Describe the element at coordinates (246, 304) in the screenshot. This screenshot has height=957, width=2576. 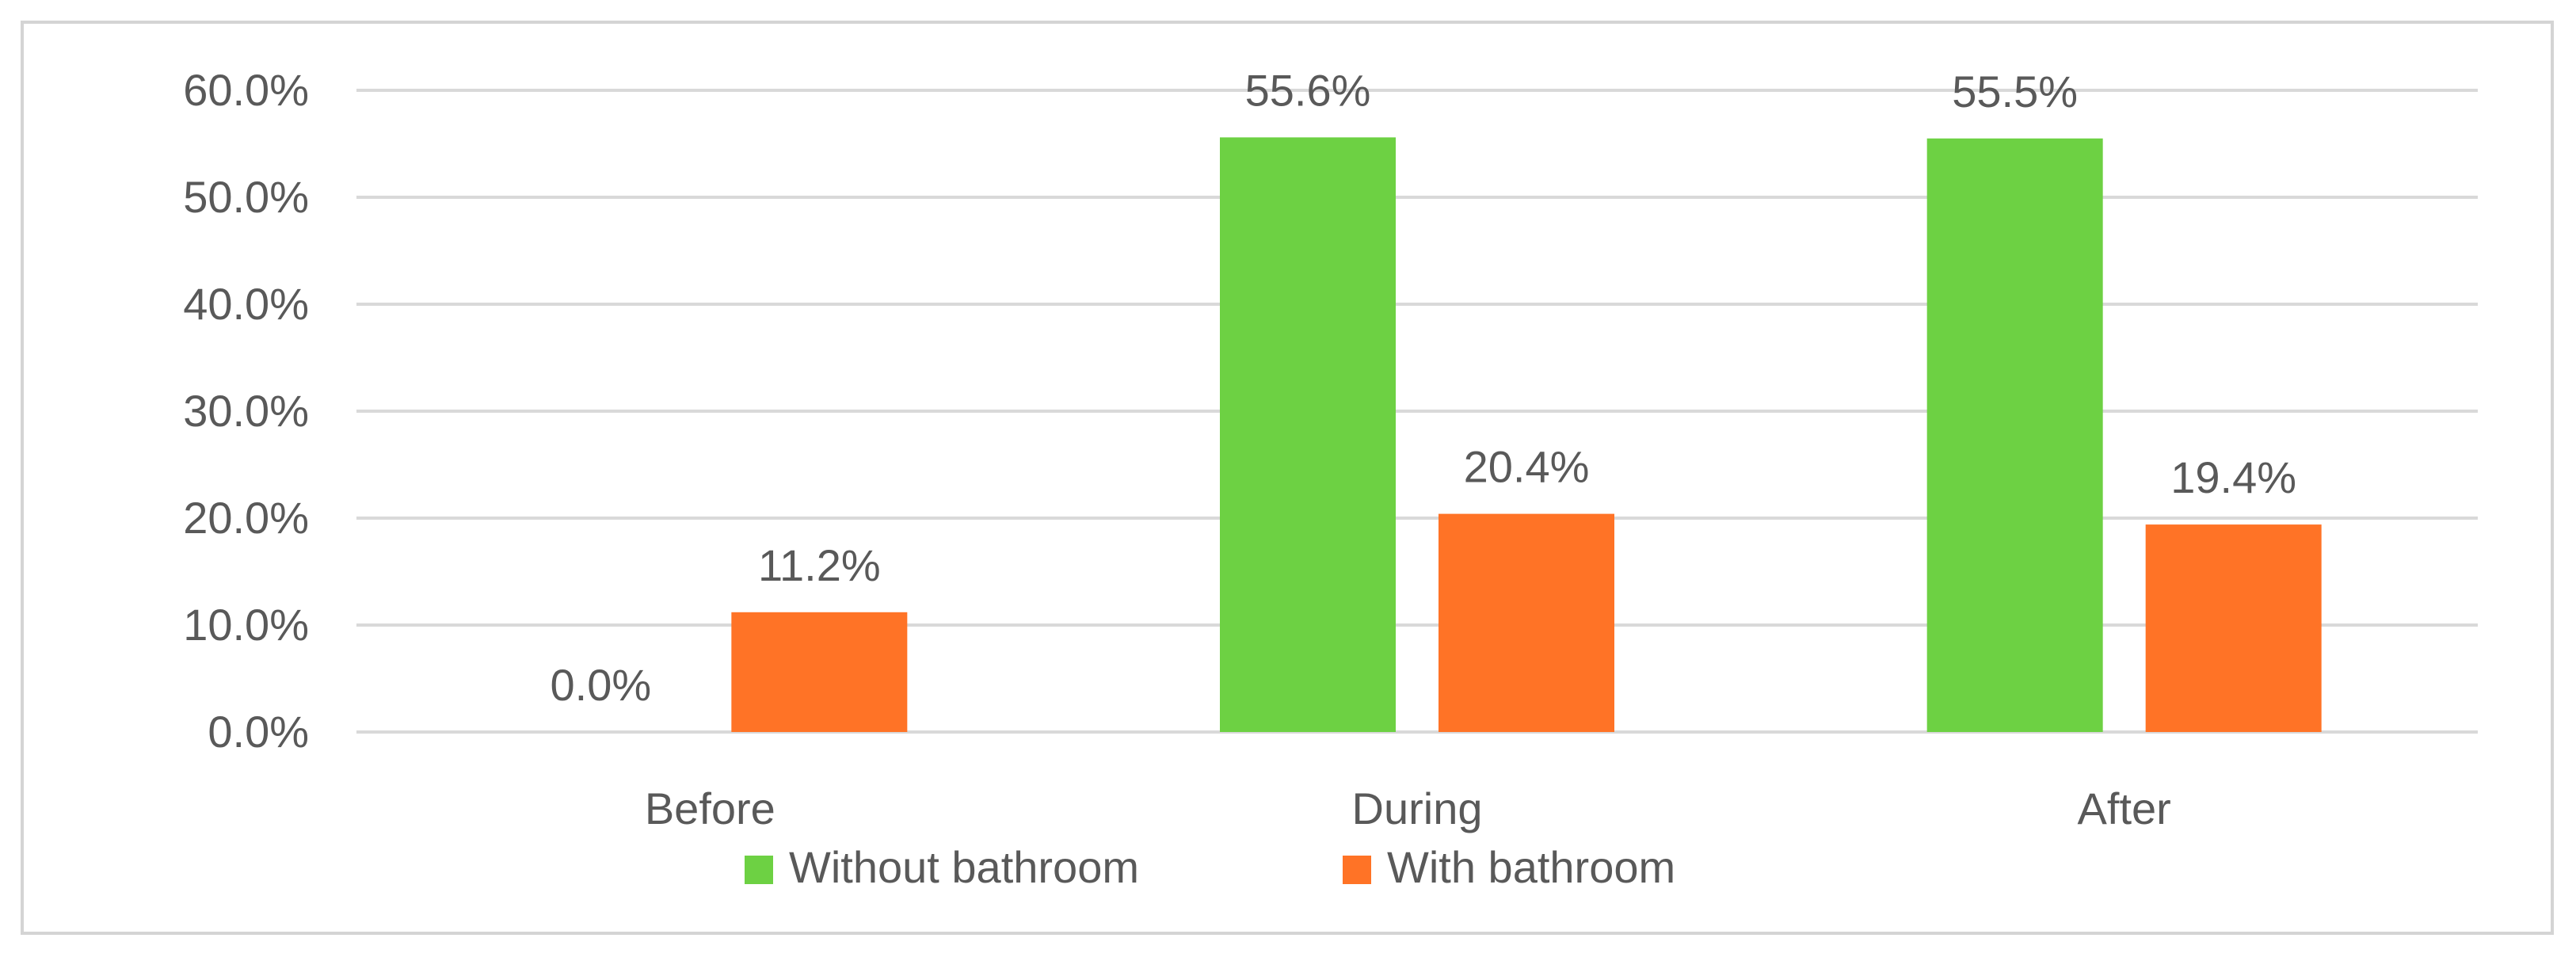
I see `y-tick-label: 40.0%` at that location.